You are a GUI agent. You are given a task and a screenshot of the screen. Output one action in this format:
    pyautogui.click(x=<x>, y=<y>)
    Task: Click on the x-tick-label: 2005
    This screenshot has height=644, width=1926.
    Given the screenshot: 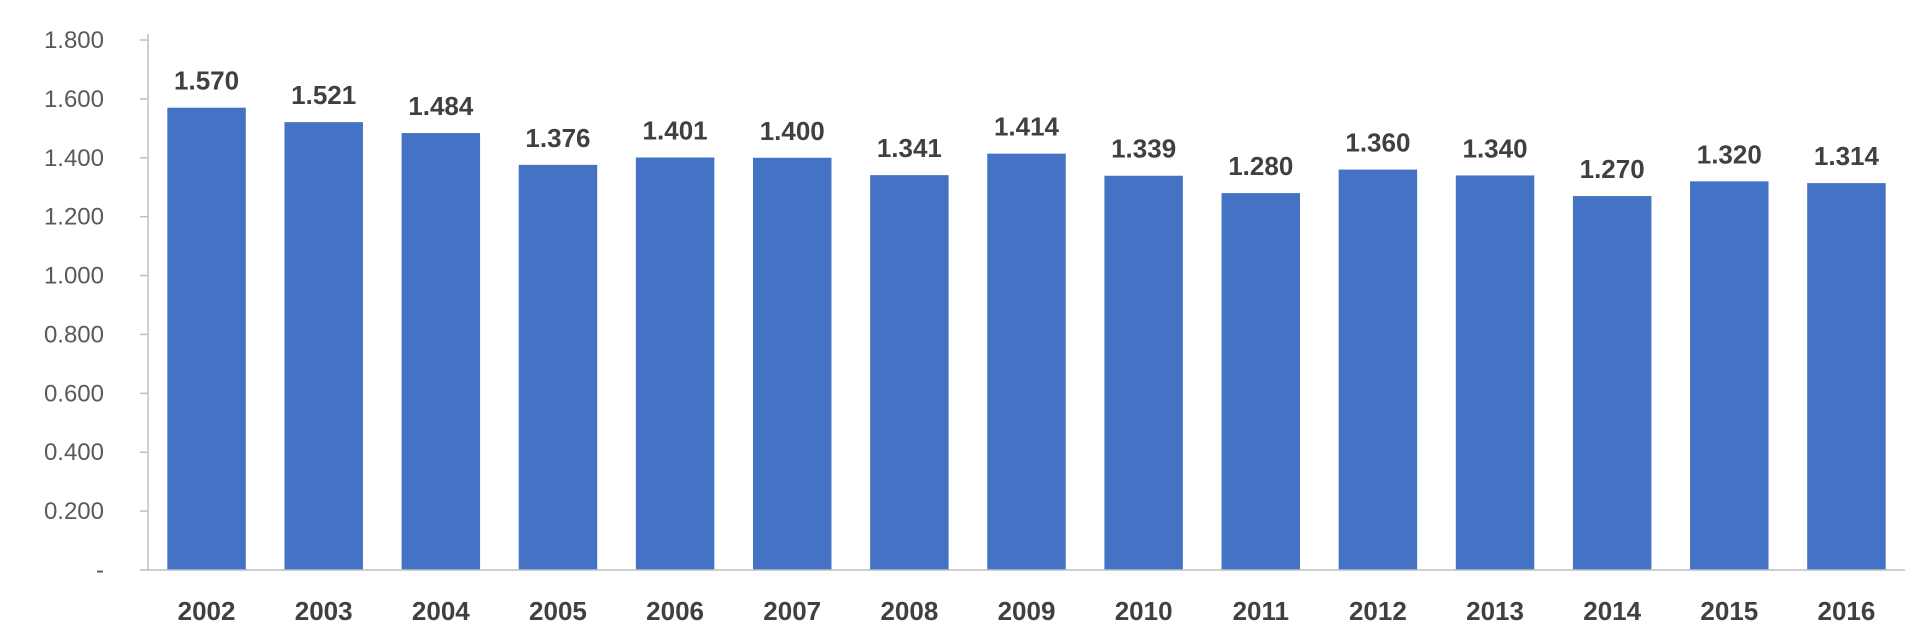 What is the action you would take?
    pyautogui.click(x=558, y=611)
    